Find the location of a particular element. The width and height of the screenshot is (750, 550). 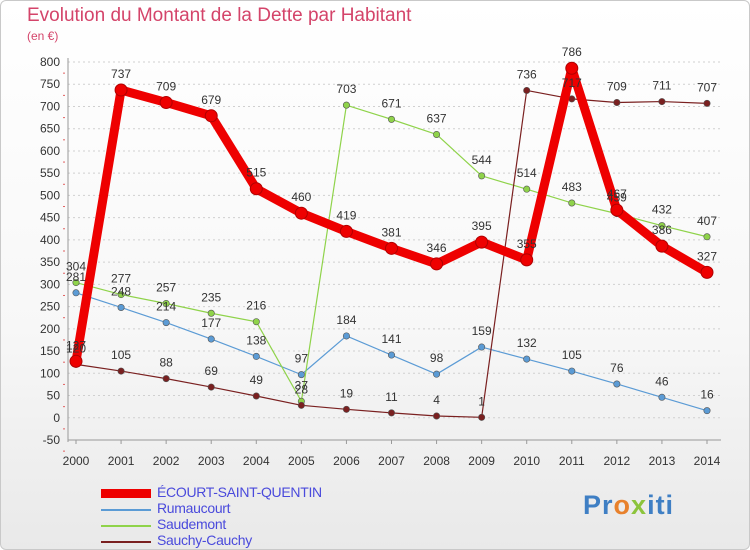

data-label: 19 is located at coordinates (347, 393).